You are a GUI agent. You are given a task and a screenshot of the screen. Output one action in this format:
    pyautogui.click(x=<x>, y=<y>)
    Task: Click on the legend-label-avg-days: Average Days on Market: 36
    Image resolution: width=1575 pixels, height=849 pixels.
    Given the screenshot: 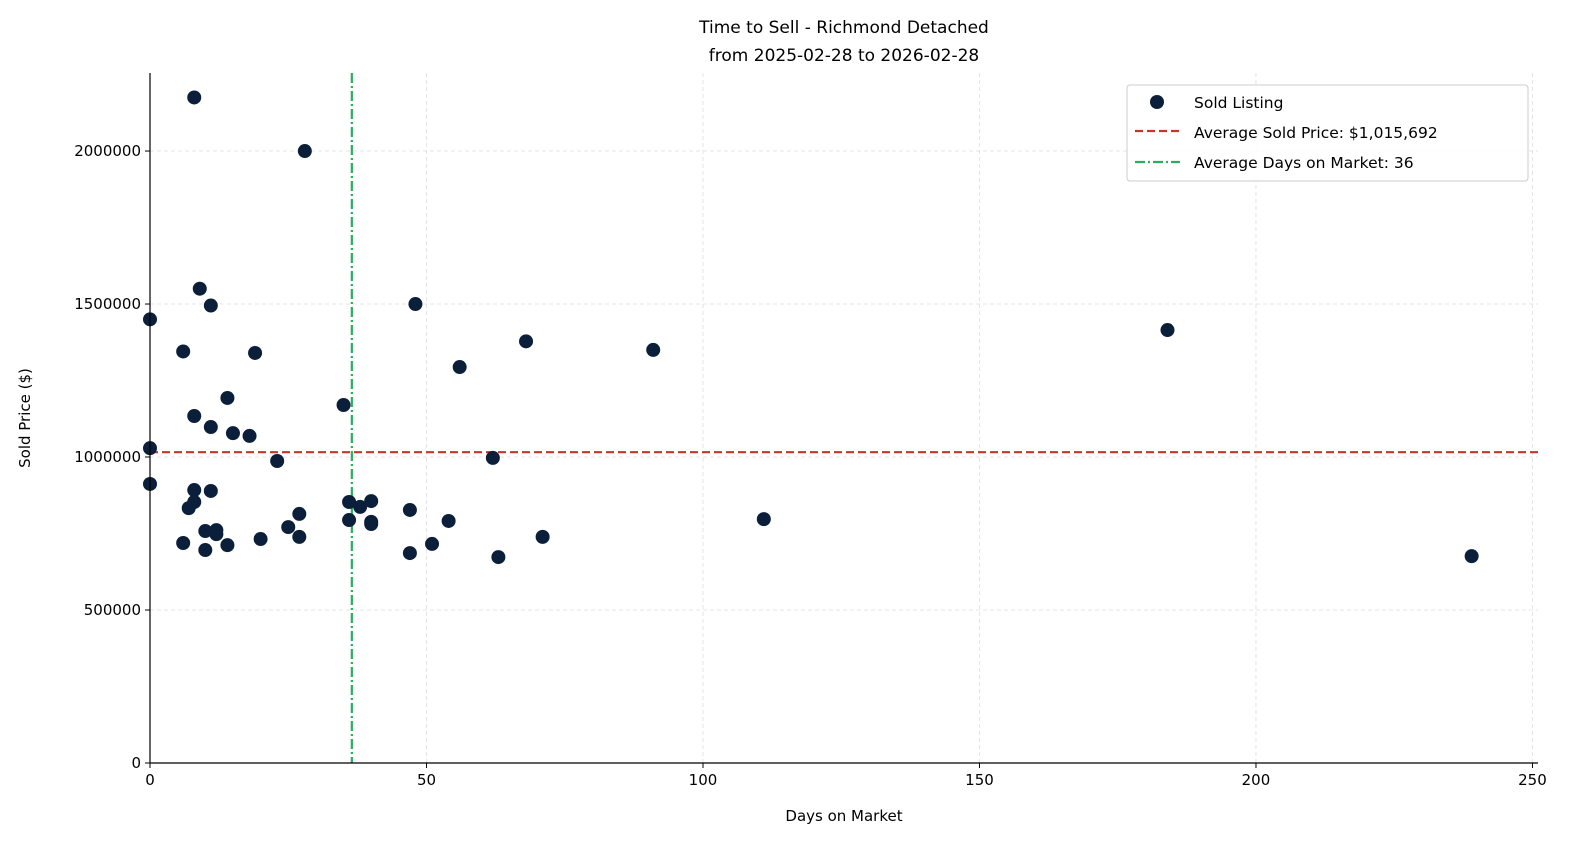 What is the action you would take?
    pyautogui.click(x=1304, y=163)
    